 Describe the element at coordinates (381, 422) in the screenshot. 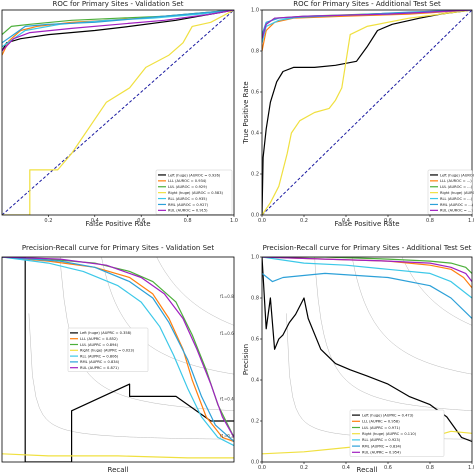

I see `legend-label-lll: LLL (AUPRC = 0.958)` at that location.